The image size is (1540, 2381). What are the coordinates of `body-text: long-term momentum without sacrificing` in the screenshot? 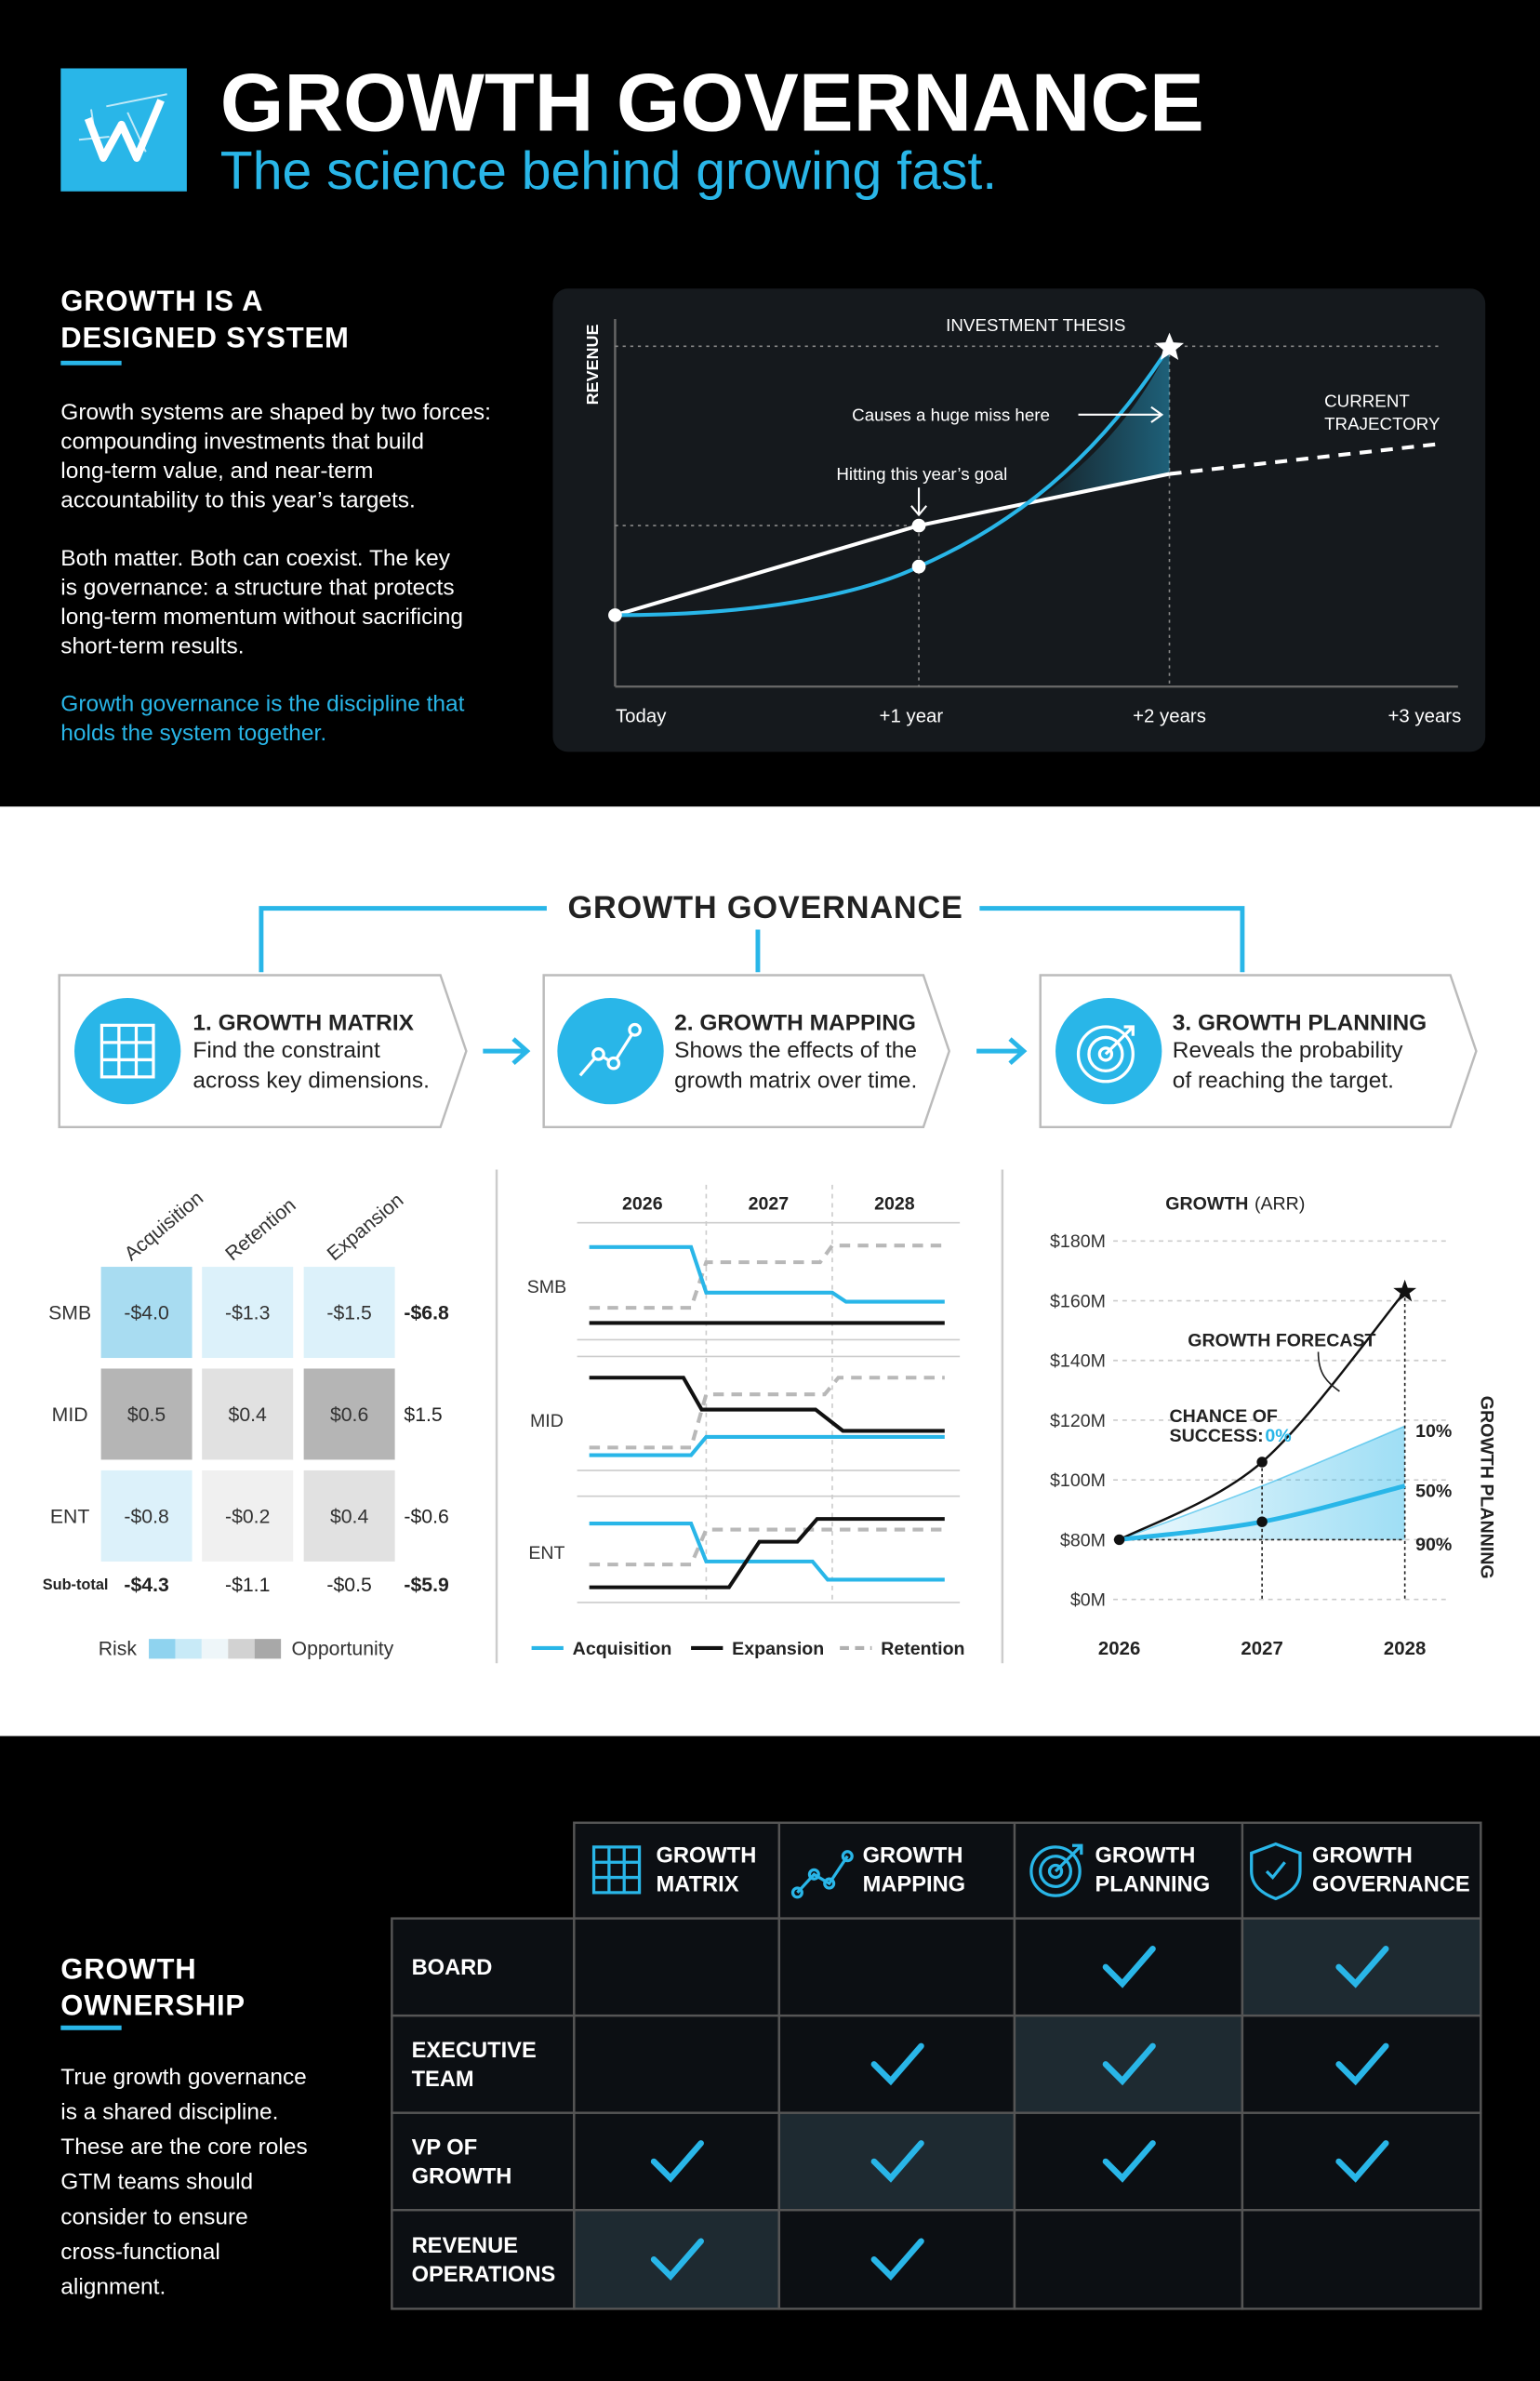 It's located at (261, 618).